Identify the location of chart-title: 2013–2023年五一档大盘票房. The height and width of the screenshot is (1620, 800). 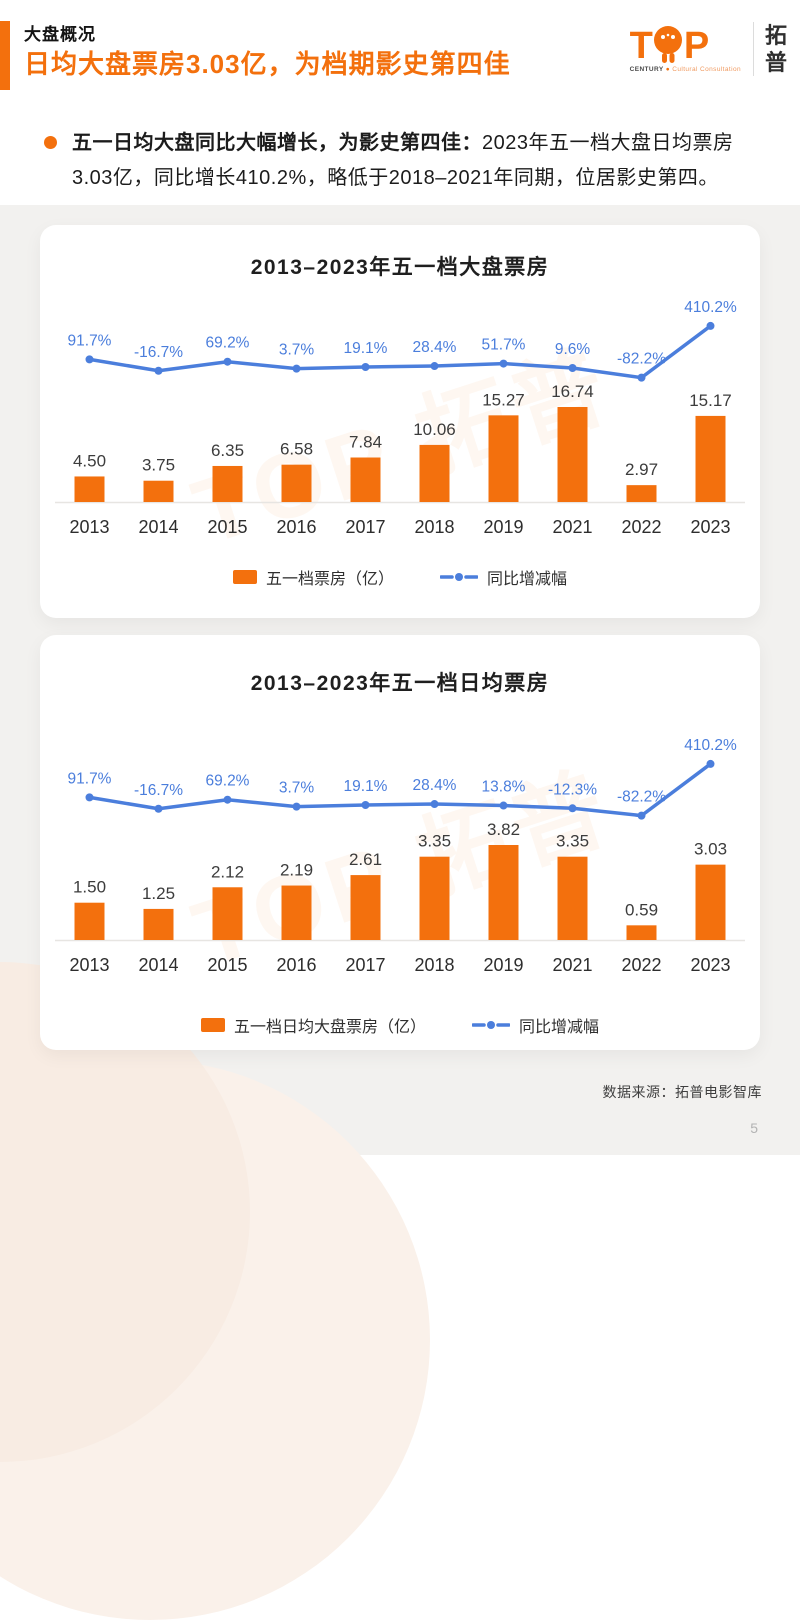
(400, 267).